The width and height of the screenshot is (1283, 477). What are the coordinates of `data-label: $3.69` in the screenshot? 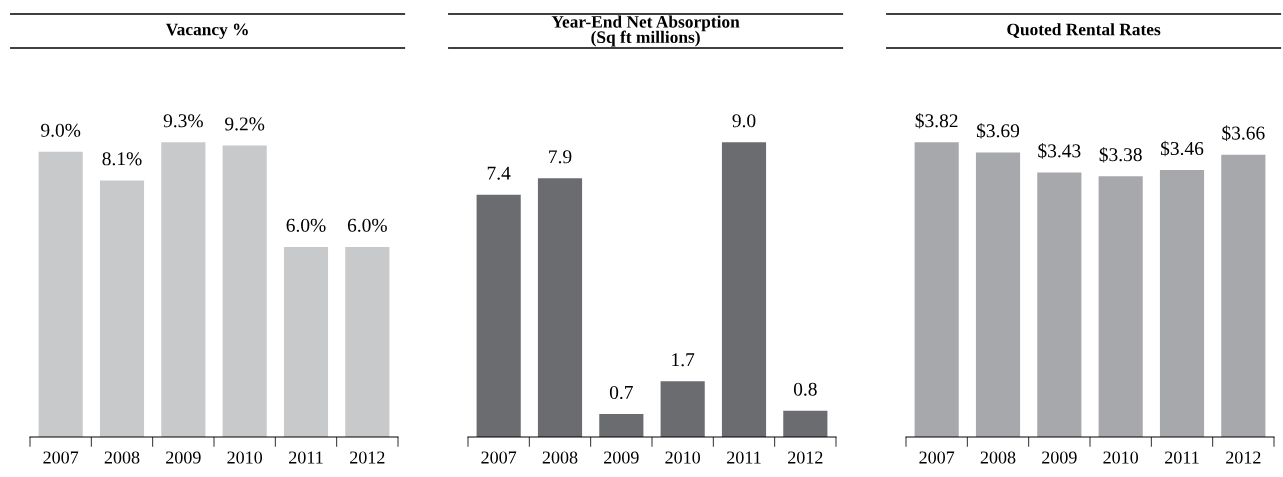 It's located at (998, 131).